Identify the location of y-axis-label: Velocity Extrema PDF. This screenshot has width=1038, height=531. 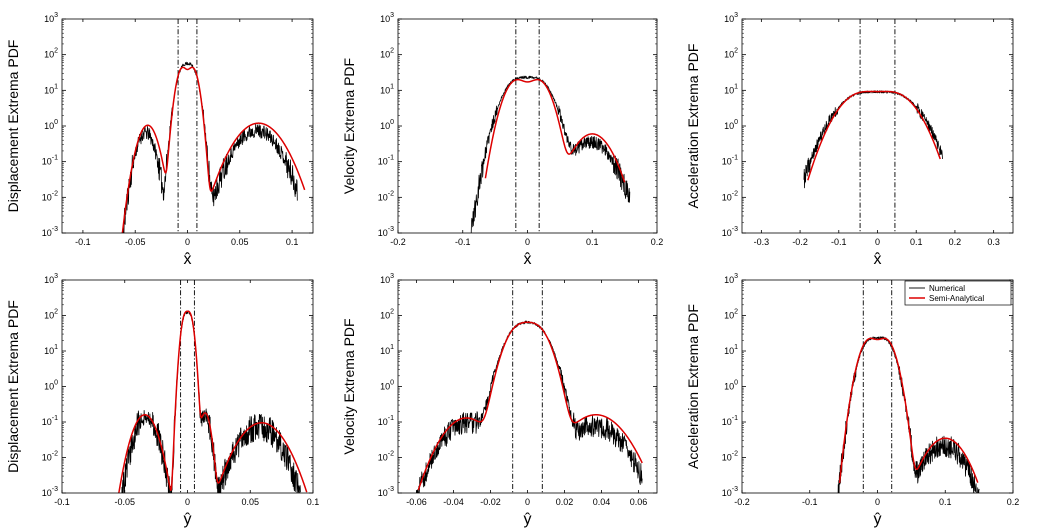
(349, 126).